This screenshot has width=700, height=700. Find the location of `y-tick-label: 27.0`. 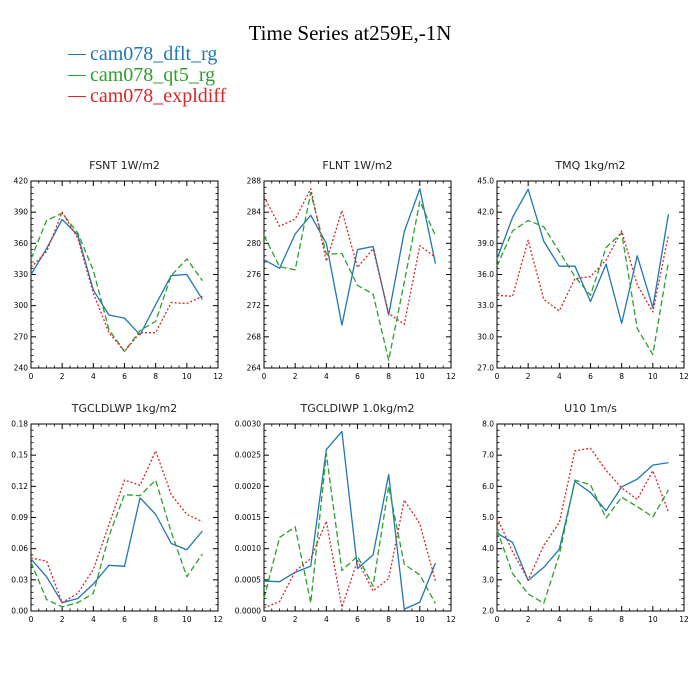

y-tick-label: 27.0 is located at coordinates (485, 368).